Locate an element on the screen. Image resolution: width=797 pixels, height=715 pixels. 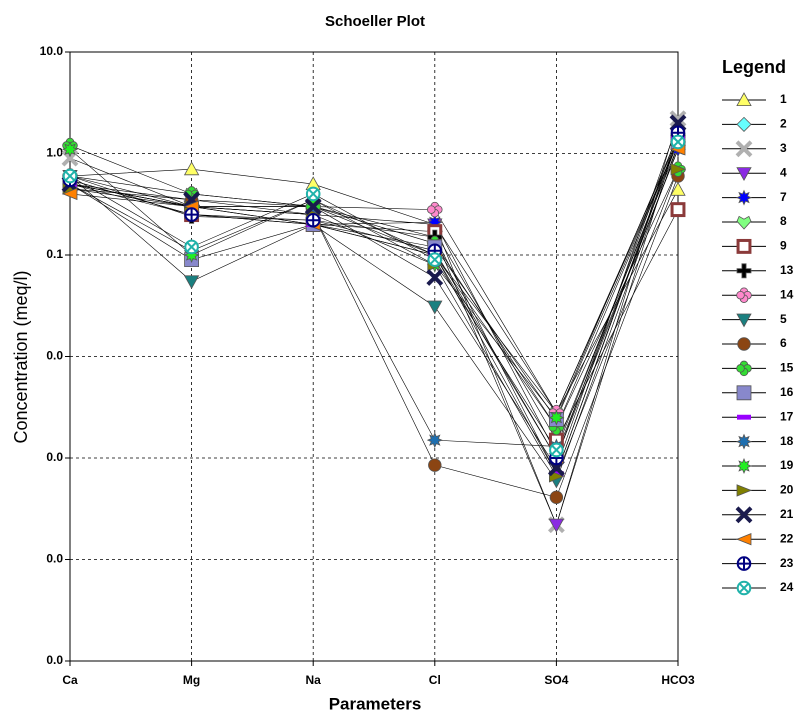
legend-label: 5 is located at coordinates (783, 319).